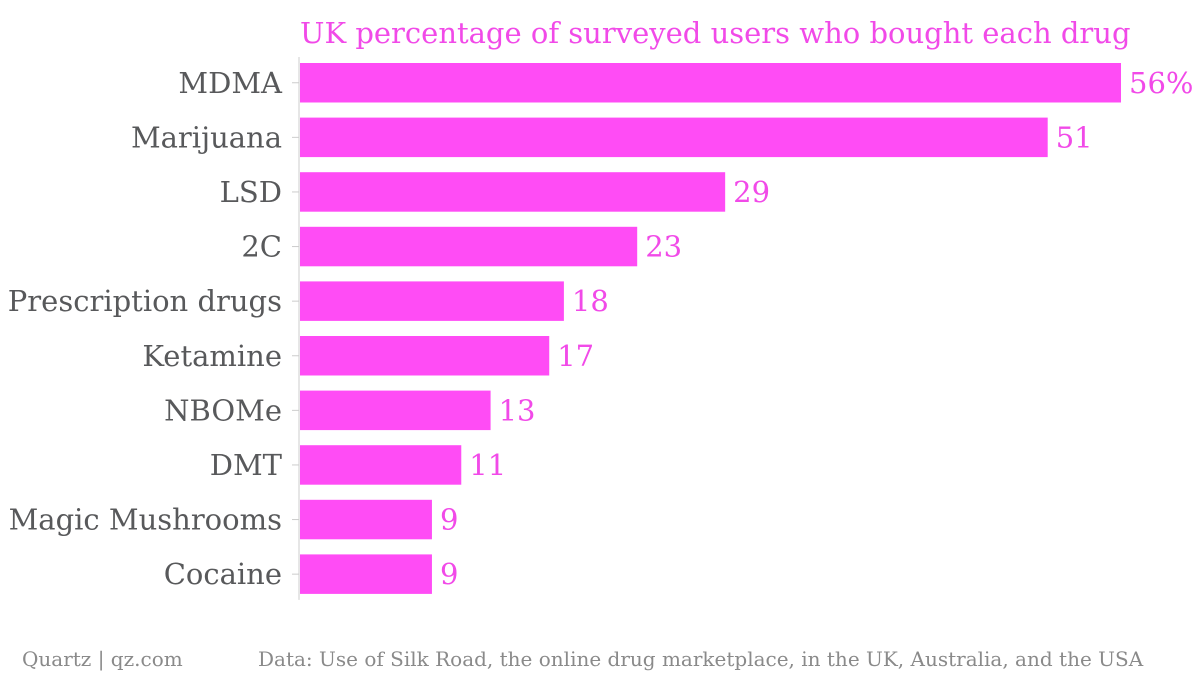  What do you see at coordinates (517, 410) in the screenshot?
I see `value-label: 13` at bounding box center [517, 410].